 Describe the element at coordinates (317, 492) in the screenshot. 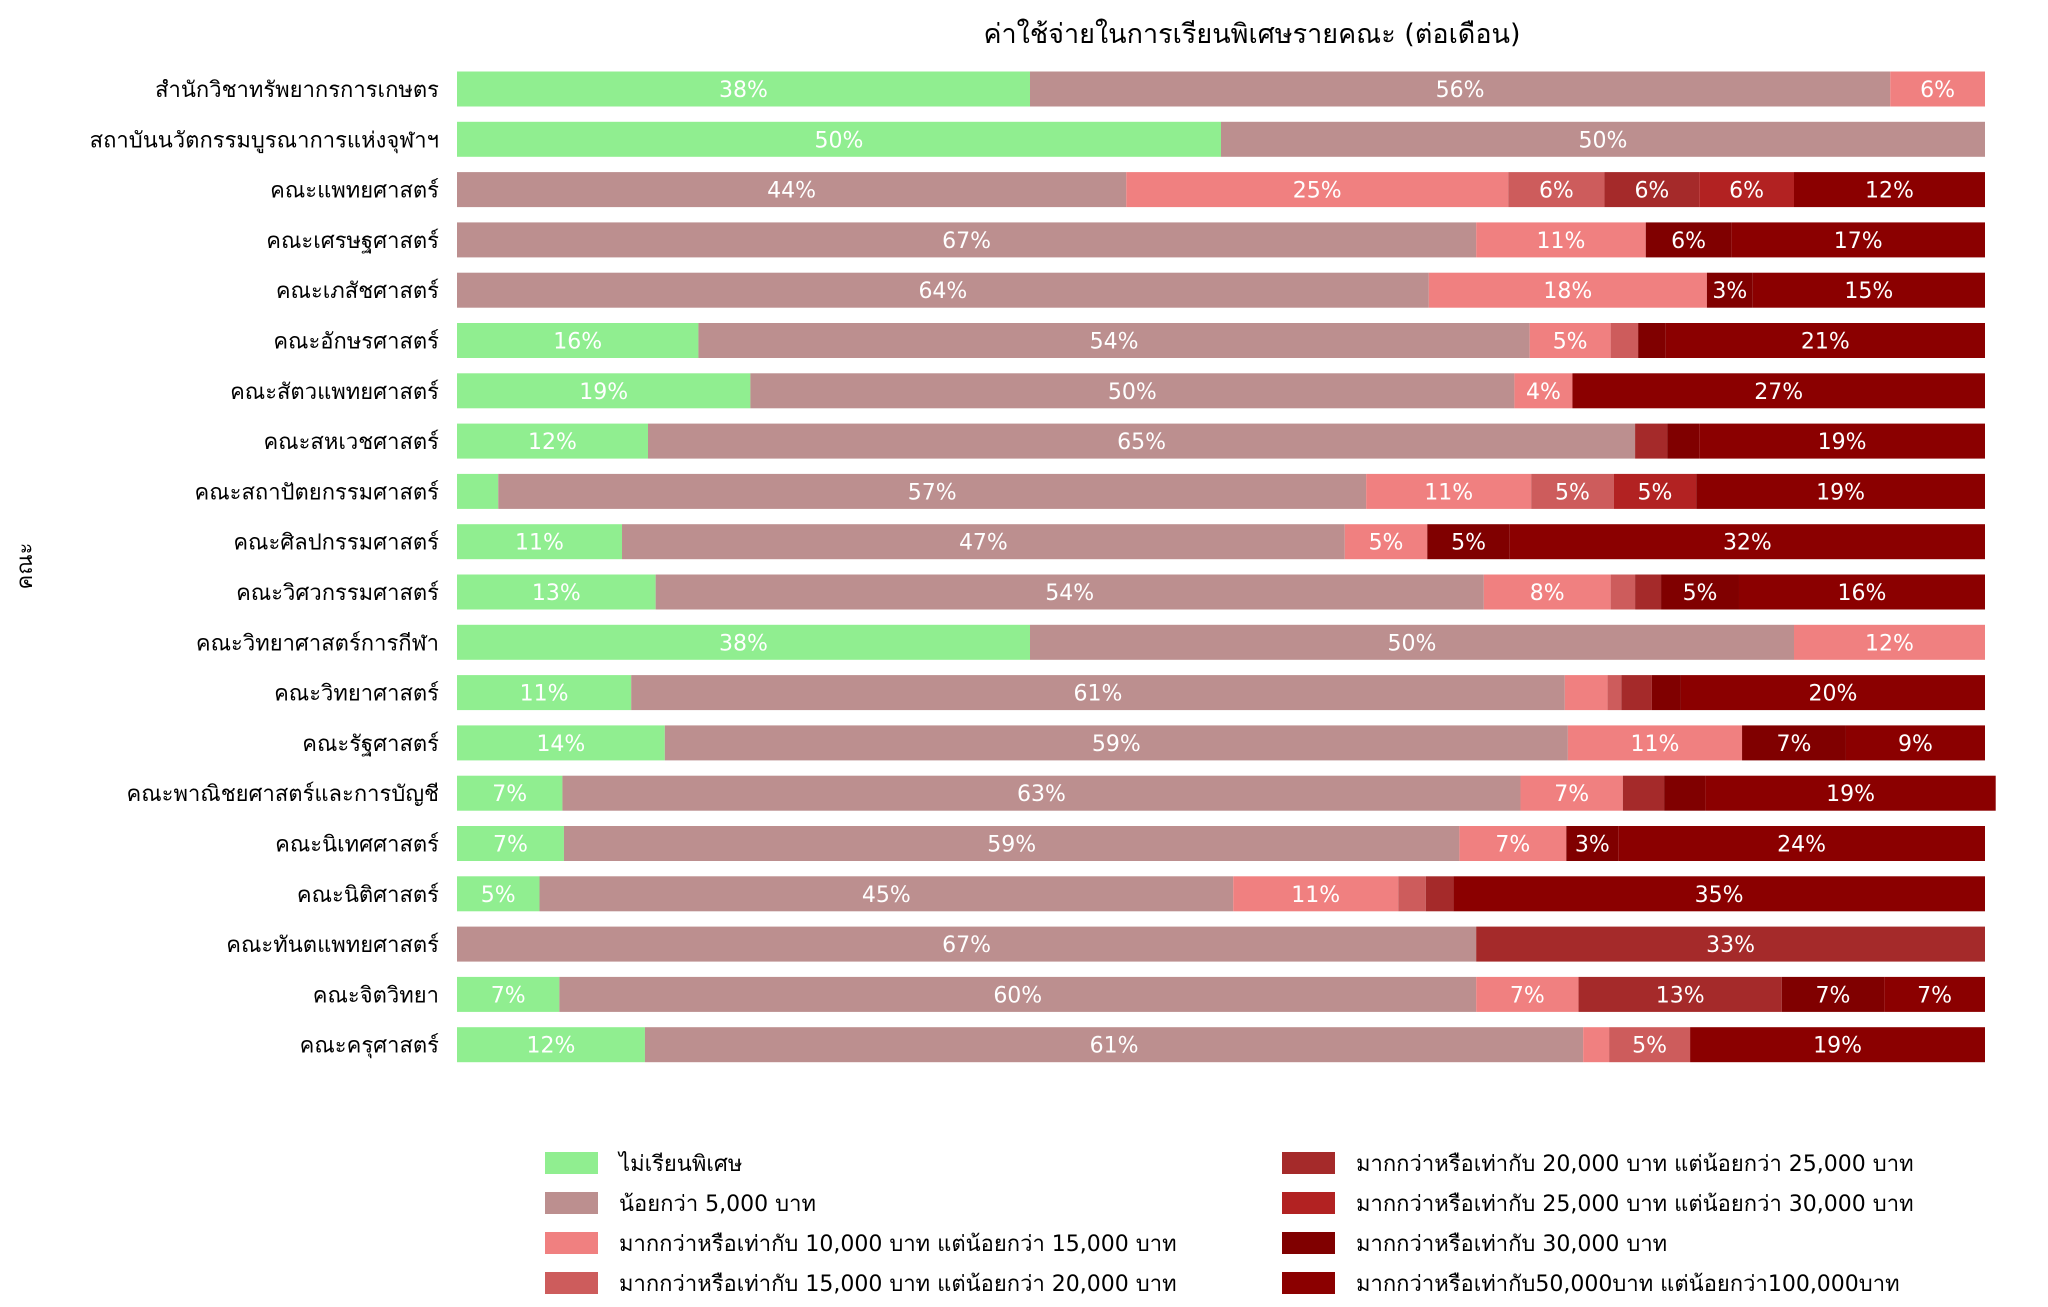

I see `category-label: คณะสถาปัตยกรรมศาสตร์` at that location.